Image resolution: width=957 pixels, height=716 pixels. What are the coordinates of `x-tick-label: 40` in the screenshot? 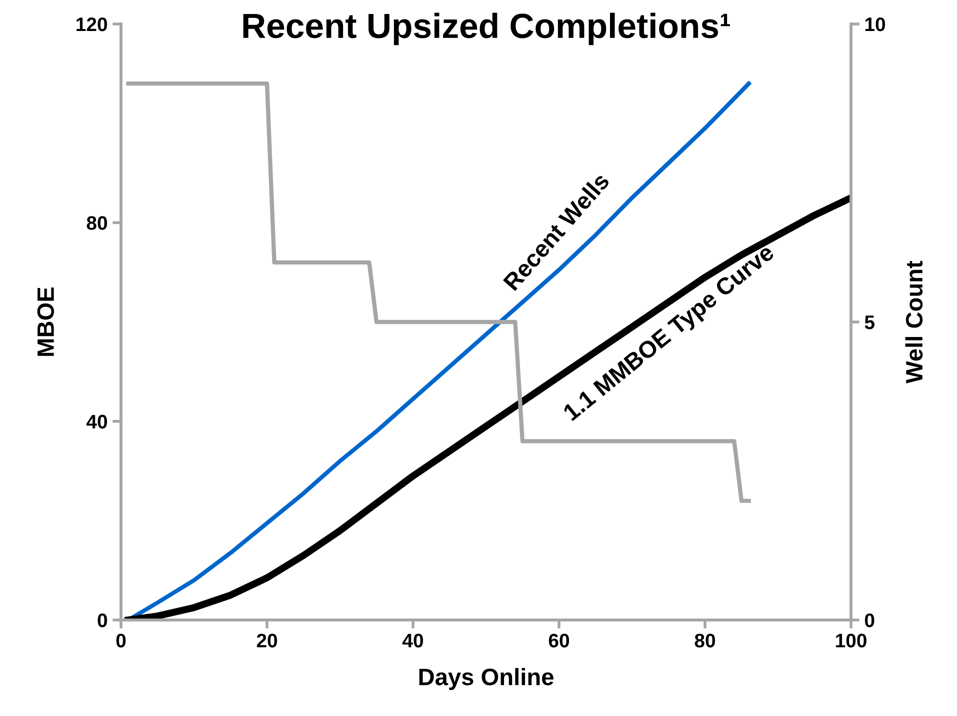 It's located at (413, 641).